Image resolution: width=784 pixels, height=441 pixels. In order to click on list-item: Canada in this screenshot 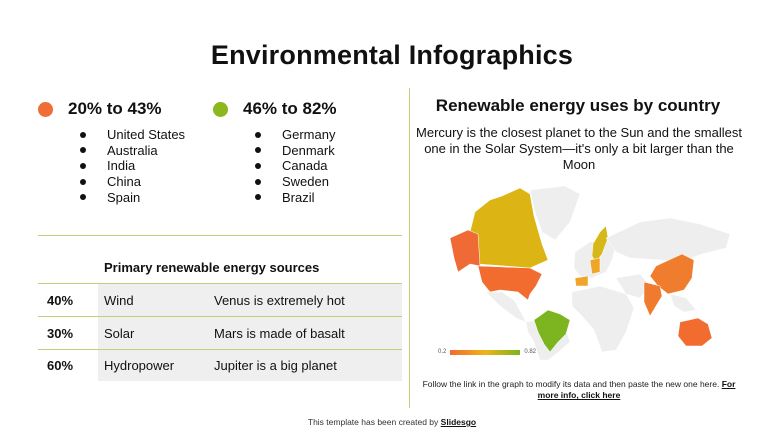, I will do `click(296, 166)`.